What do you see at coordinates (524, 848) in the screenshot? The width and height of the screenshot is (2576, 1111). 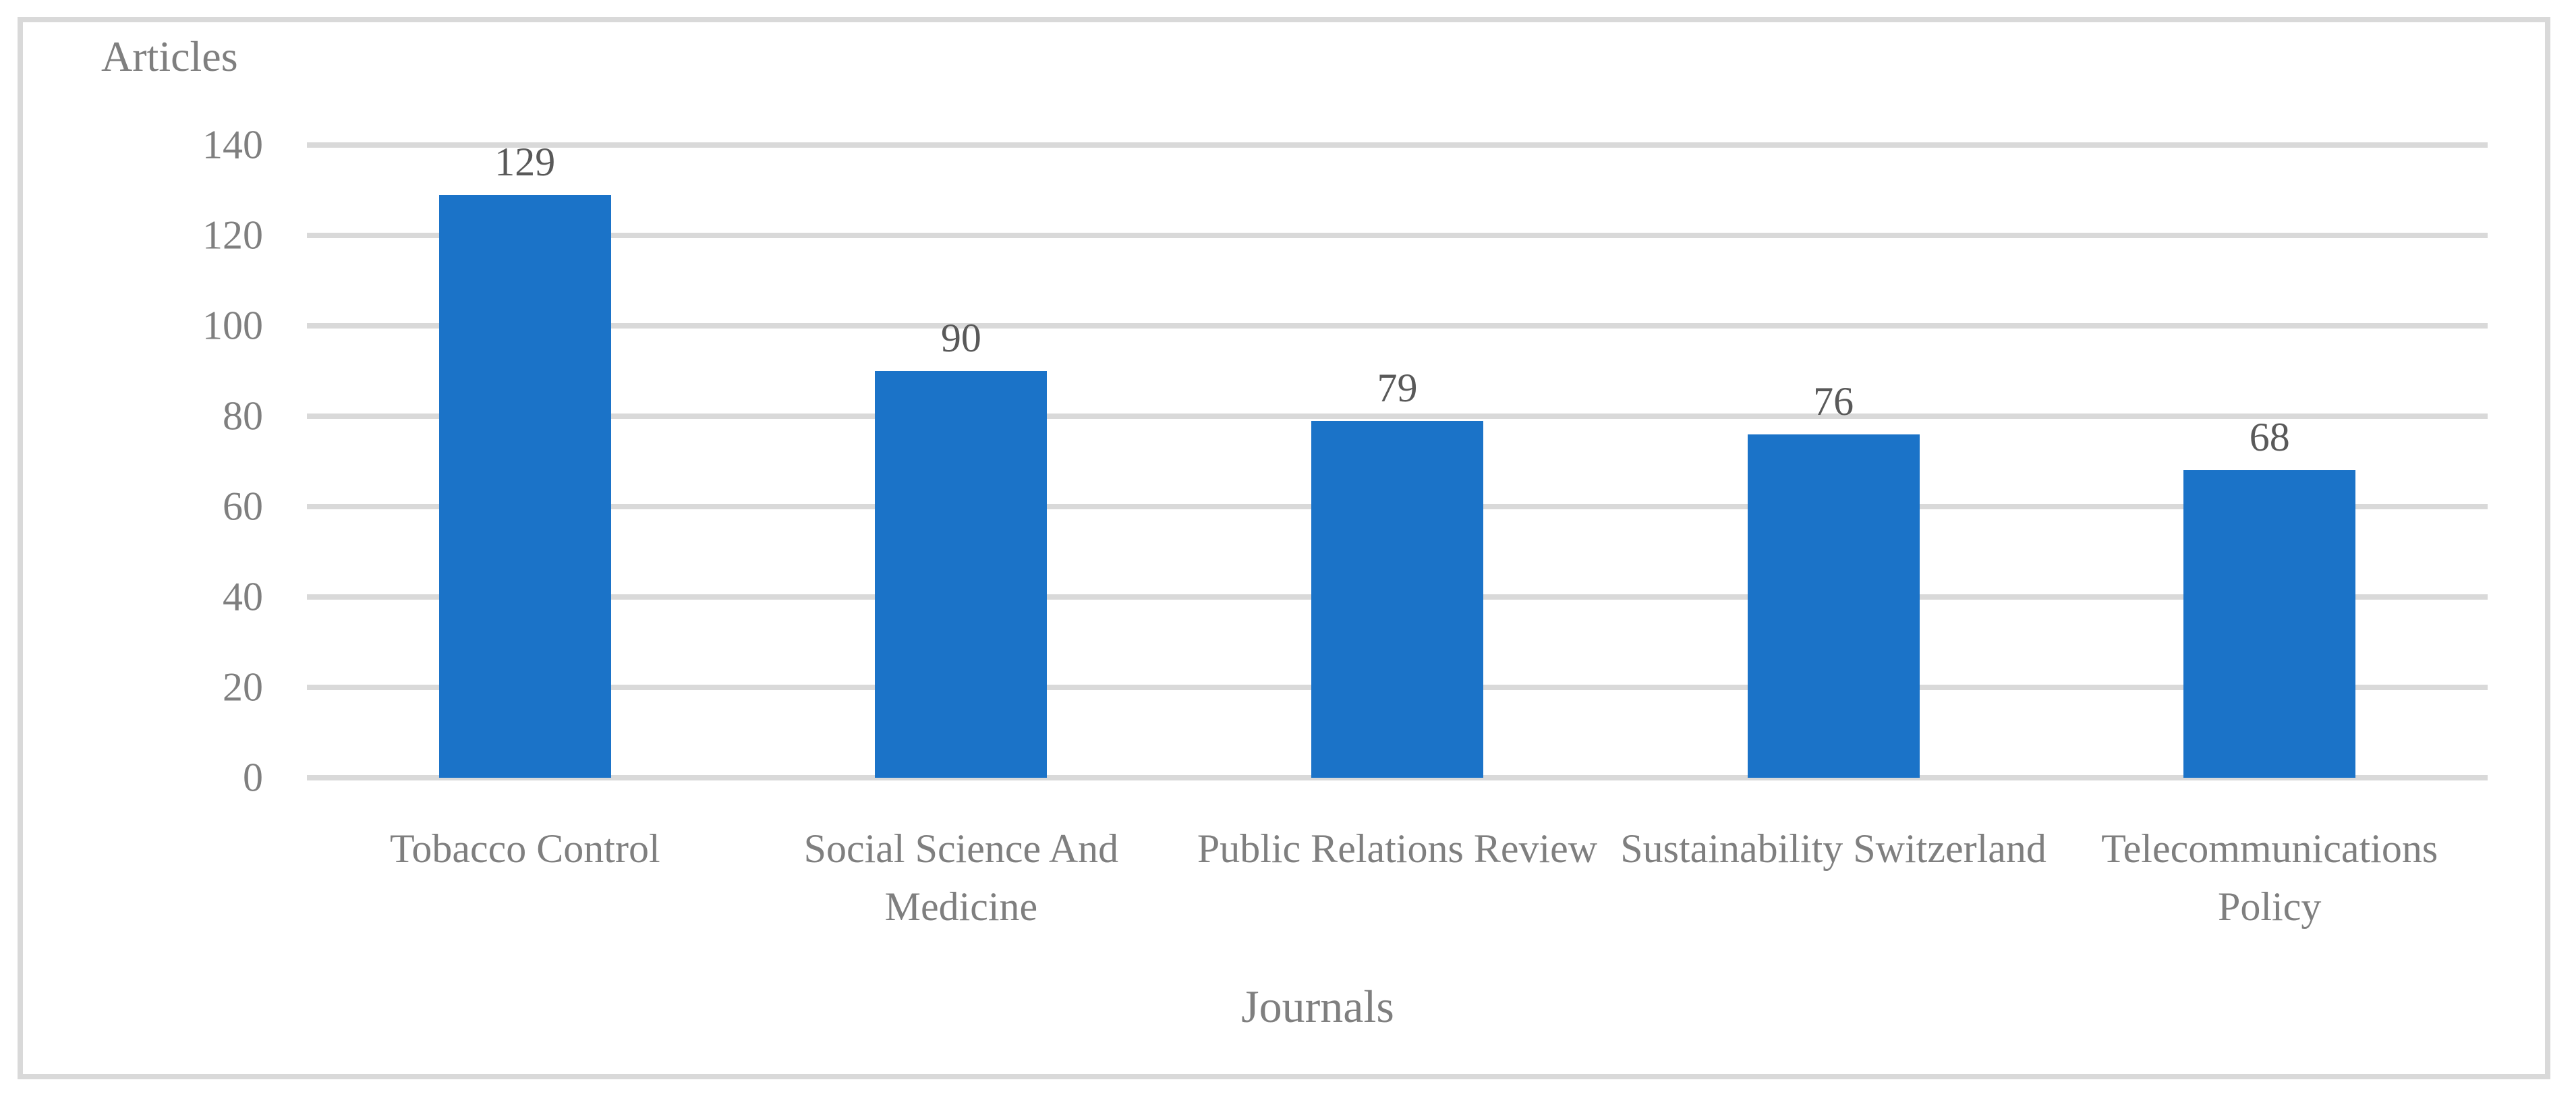 I see `category-label: Tobacco Control` at bounding box center [524, 848].